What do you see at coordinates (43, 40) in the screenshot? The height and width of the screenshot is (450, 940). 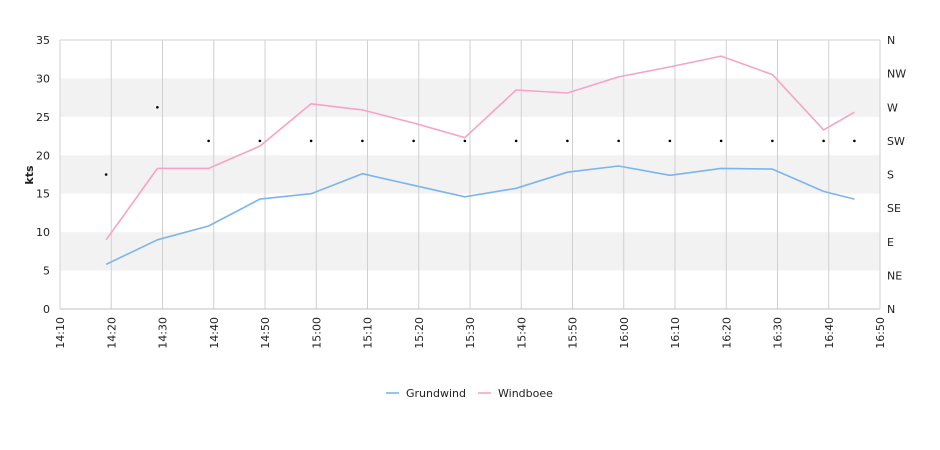 I see `y-tick-label: 35` at bounding box center [43, 40].